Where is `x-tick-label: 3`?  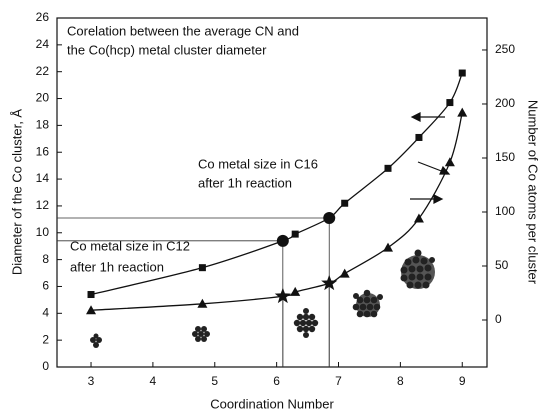 x-tick-label: 3 is located at coordinates (91, 381).